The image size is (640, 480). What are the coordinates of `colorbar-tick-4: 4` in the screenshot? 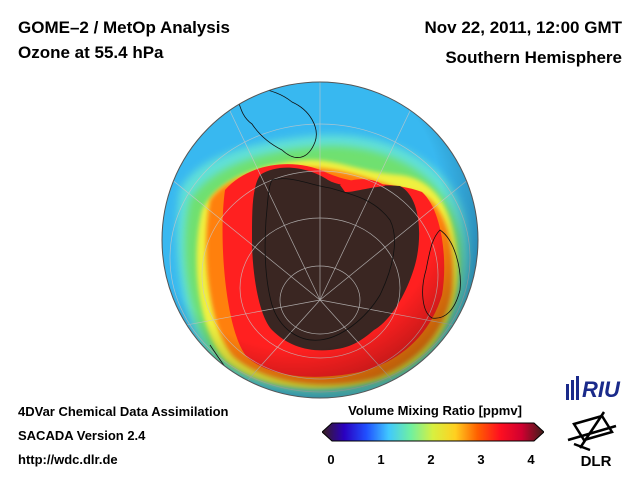 It's located at (531, 459).